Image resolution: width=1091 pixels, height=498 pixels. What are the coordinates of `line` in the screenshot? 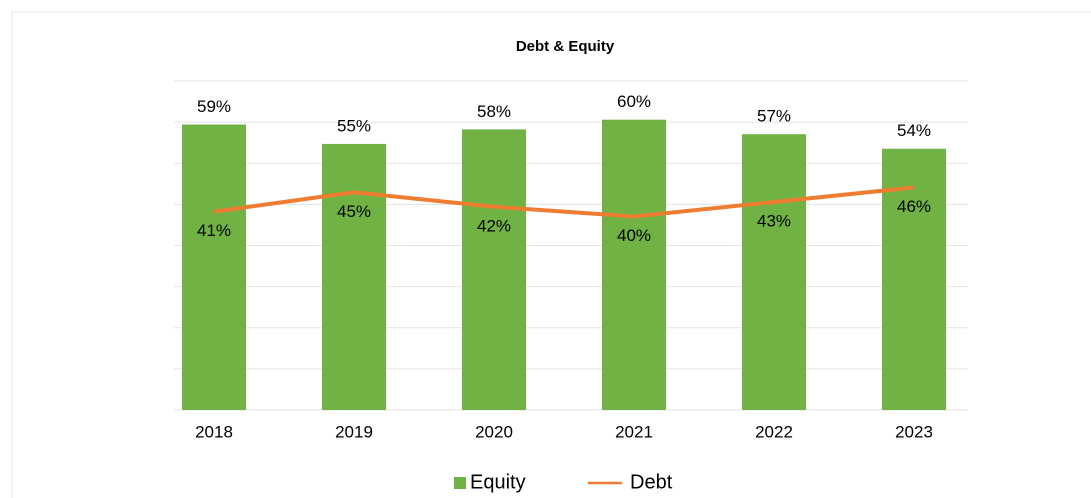 It's located at (564, 202).